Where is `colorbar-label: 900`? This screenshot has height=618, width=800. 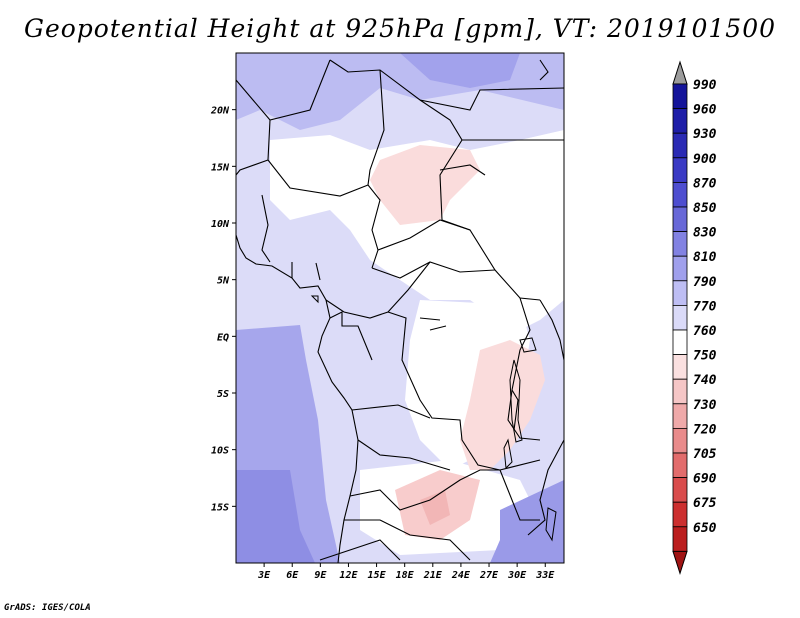
colorbar-label: 900 is located at coordinates (705, 159).